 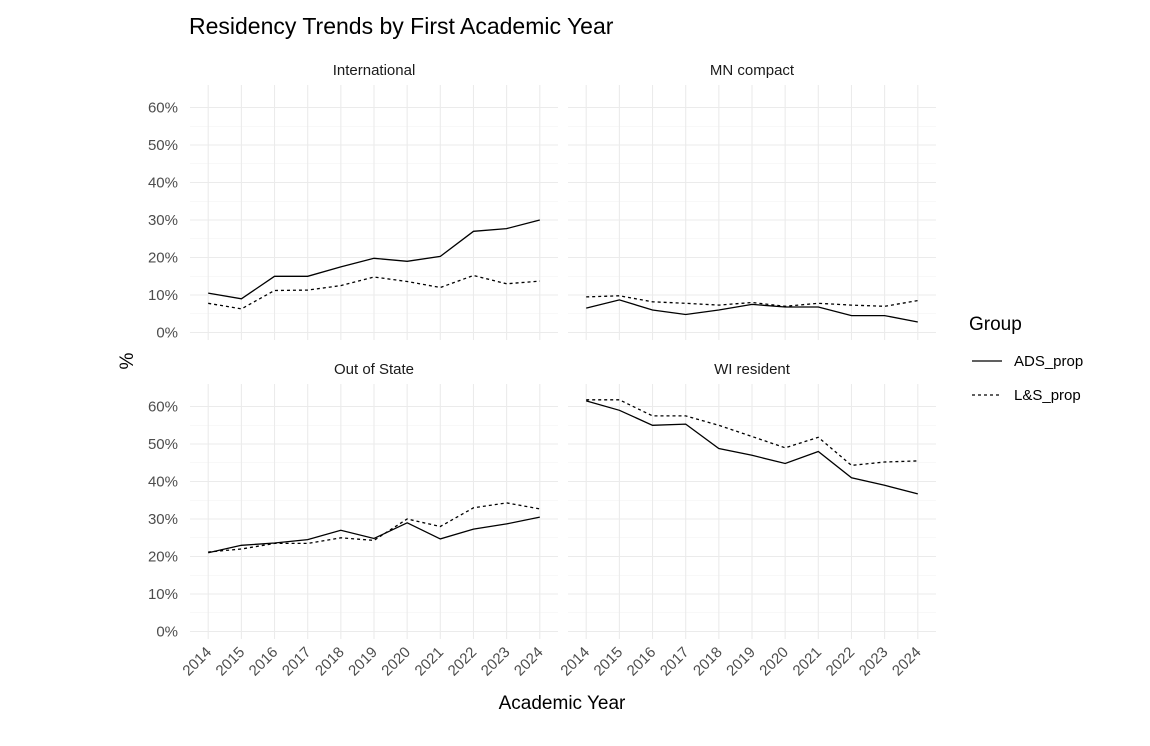 What do you see at coordinates (1048, 361) in the screenshot?
I see `legend-entry-label: ADS_prop` at bounding box center [1048, 361].